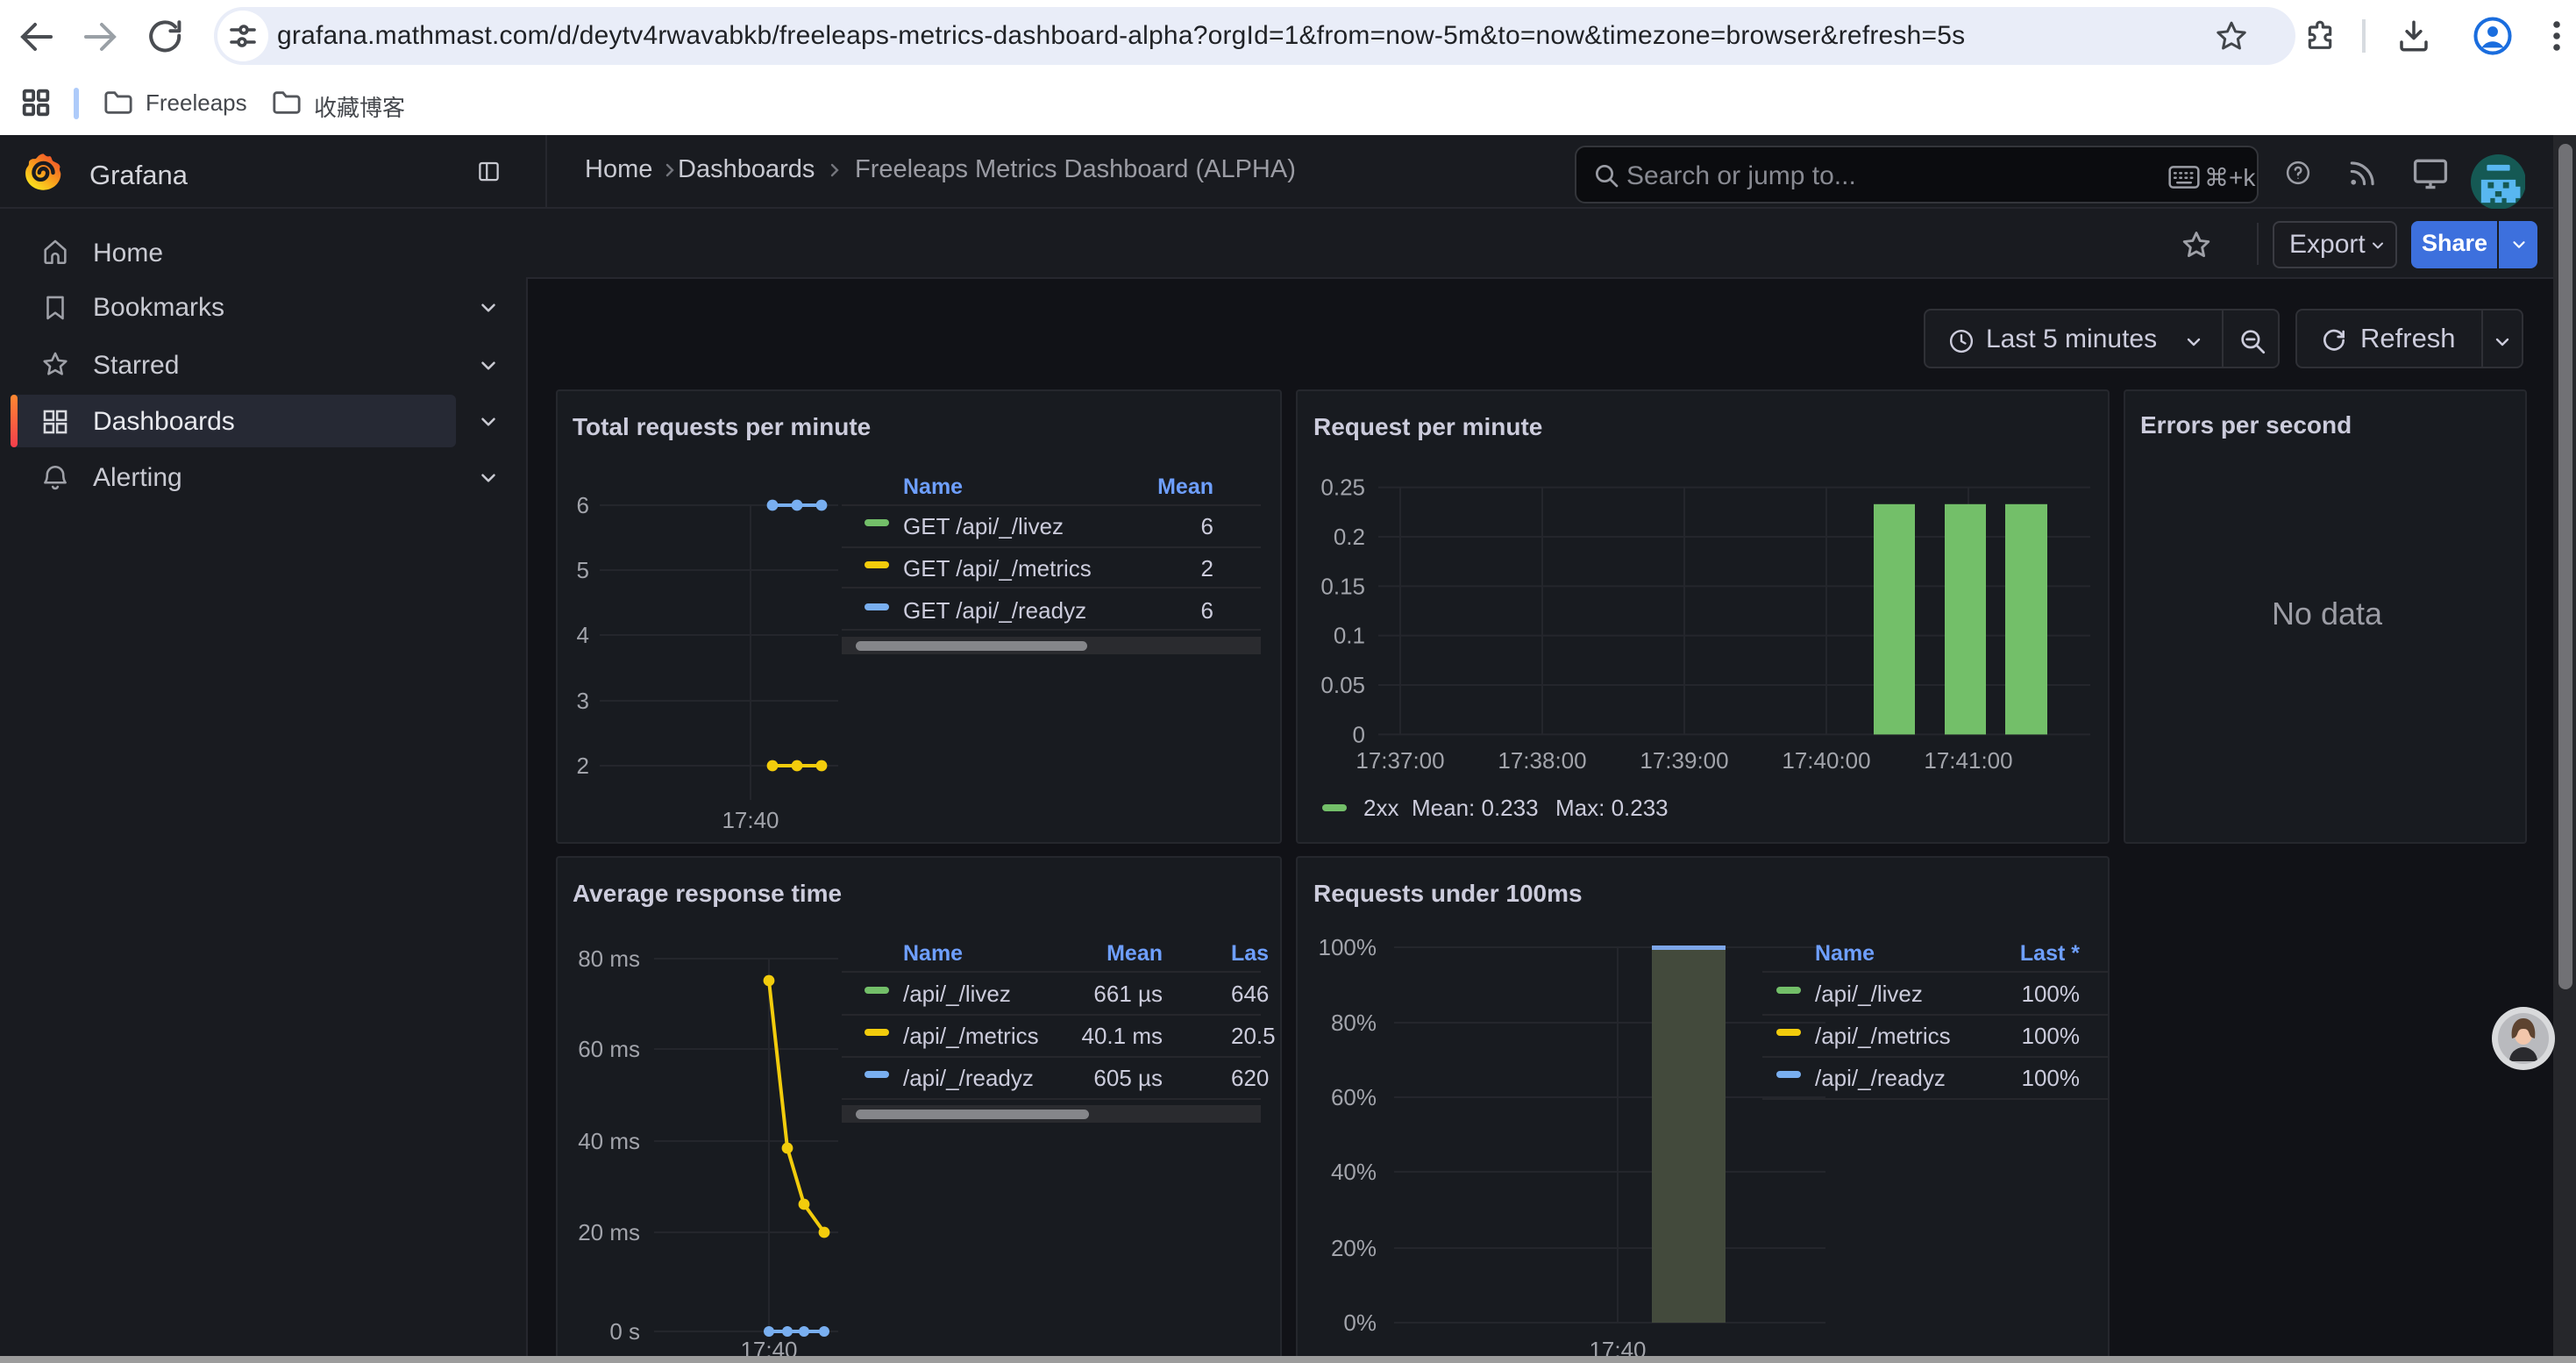 This screenshot has height=1363, width=2576. I want to click on svg-text: Max: 0.233, so click(1612, 808).